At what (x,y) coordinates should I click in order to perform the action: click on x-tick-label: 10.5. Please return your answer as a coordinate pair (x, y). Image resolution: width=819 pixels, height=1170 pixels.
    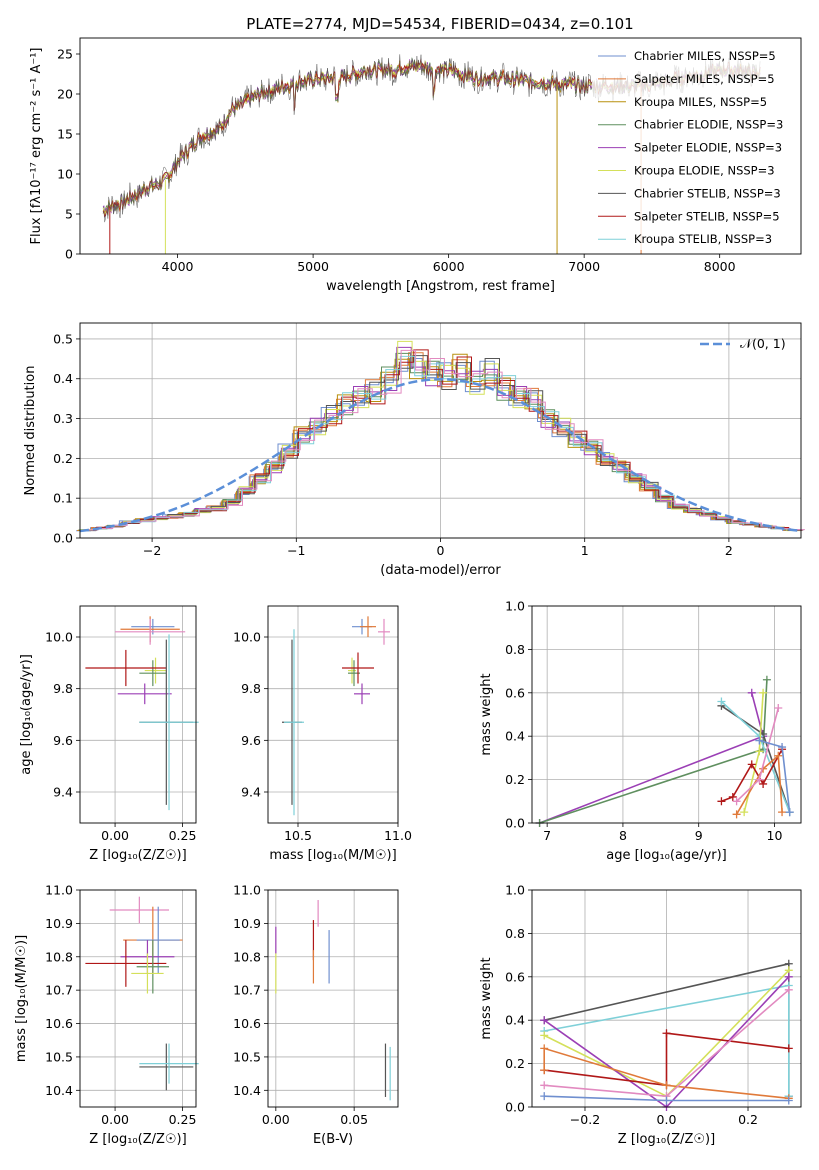
    Looking at the image, I should click on (298, 835).